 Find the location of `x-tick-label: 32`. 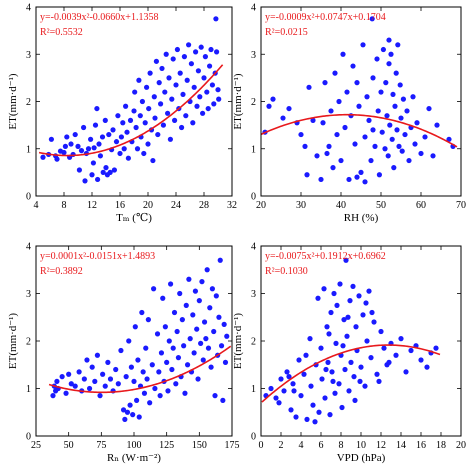

x-tick-label: 32 is located at coordinates (232, 205).